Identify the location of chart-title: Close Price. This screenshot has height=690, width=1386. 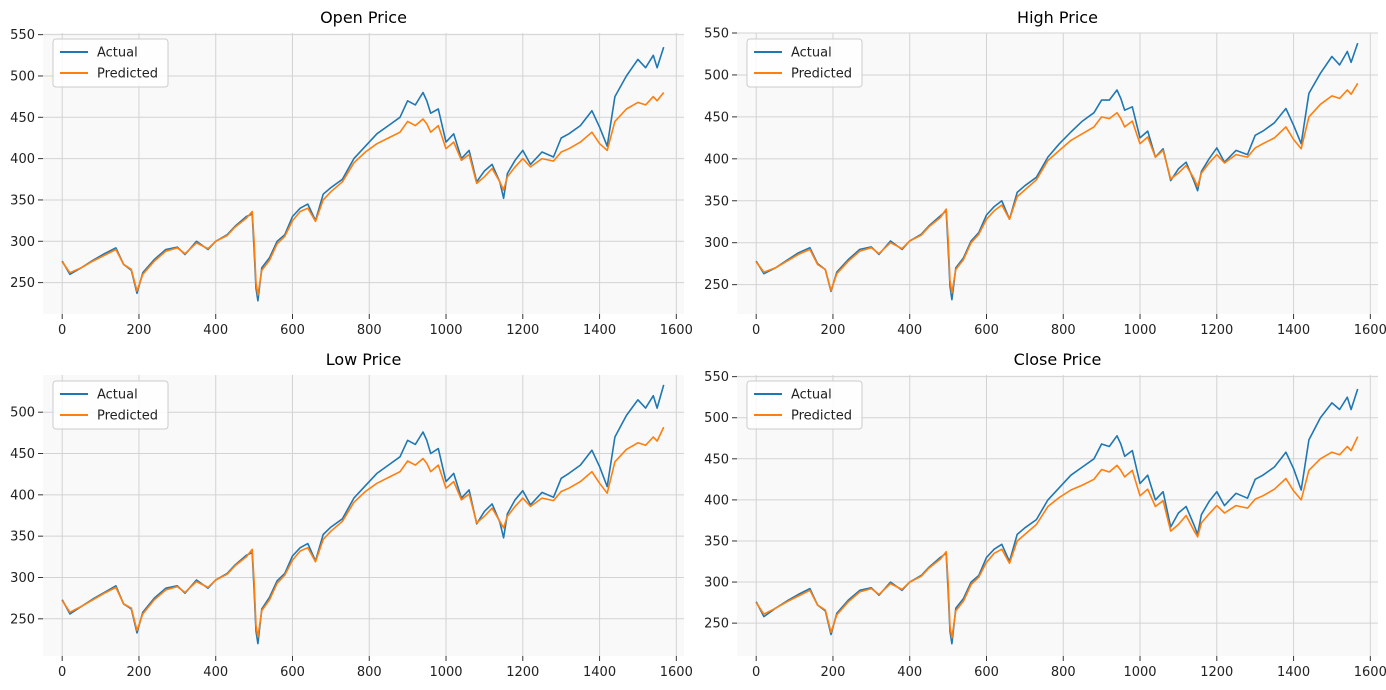
(1058, 359).